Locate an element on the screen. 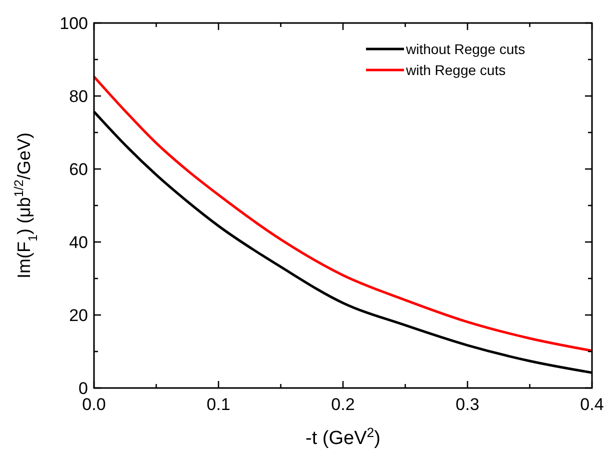 This screenshot has width=609, height=453. x-tick-label: 0.3 is located at coordinates (468, 404).